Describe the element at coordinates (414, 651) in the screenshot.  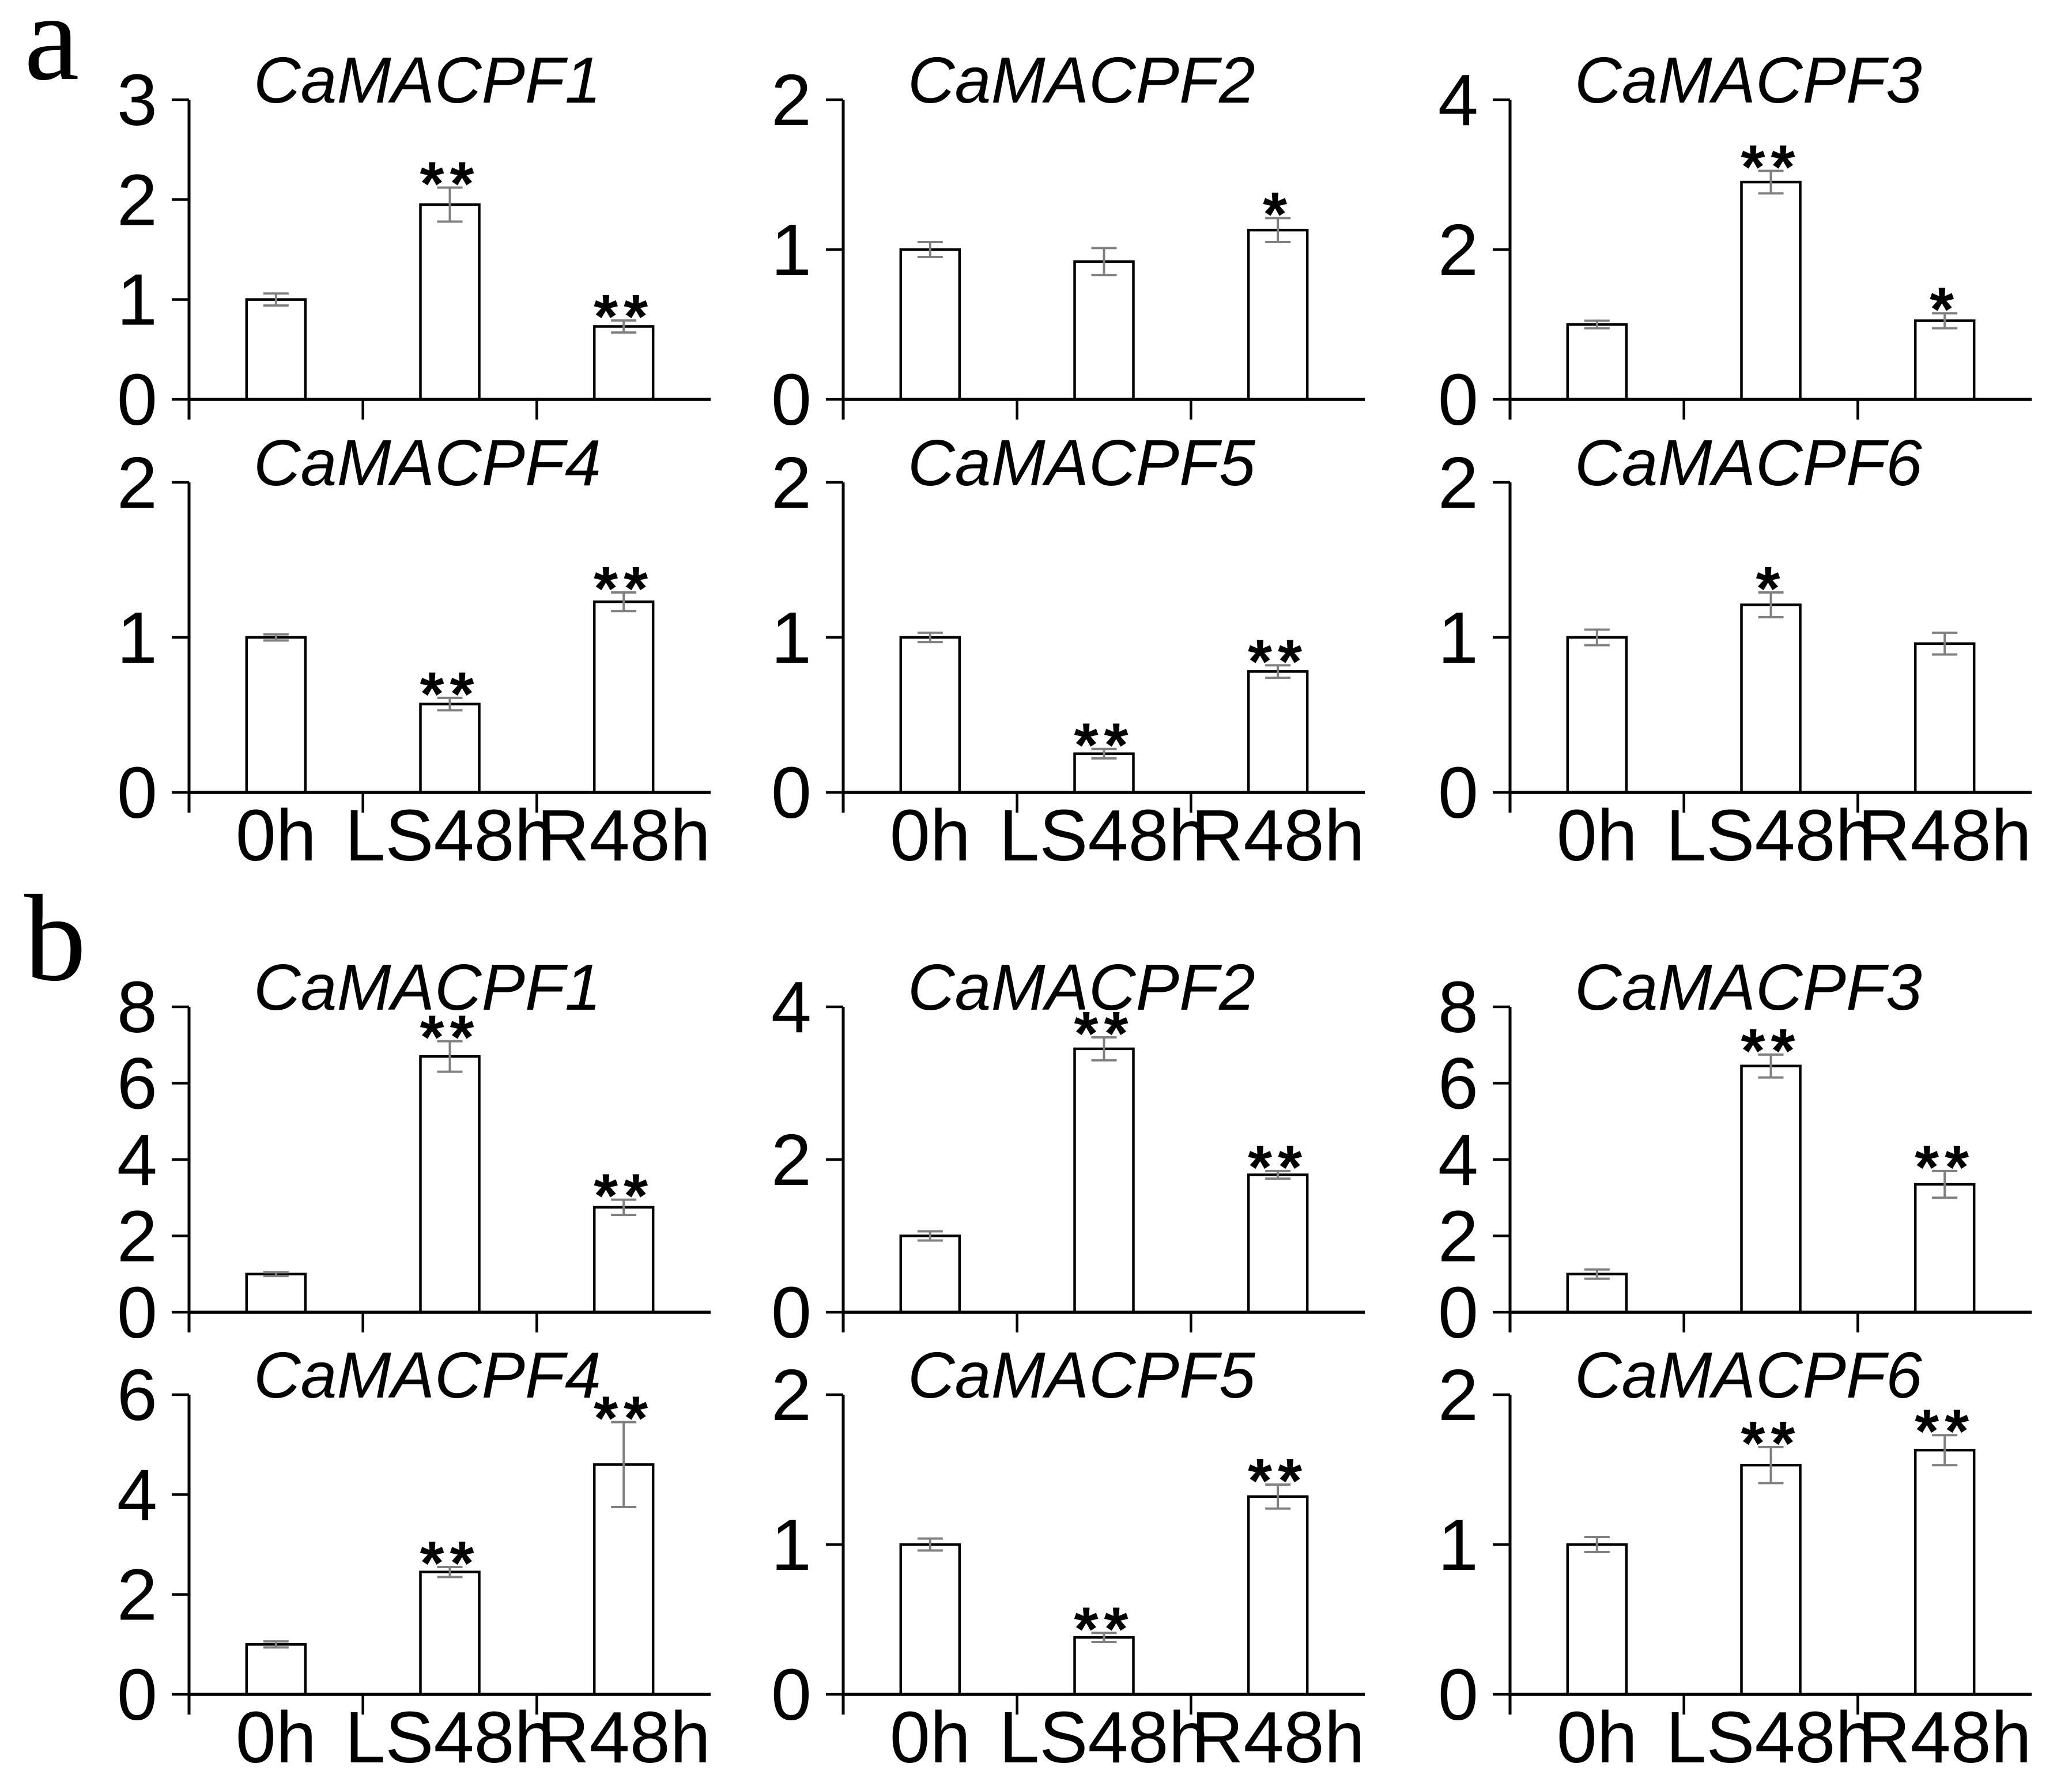
I see `subplot-a-camacpf4: 0h ** LS48h ** R48h 0 1 2 CaMACPF4` at that location.